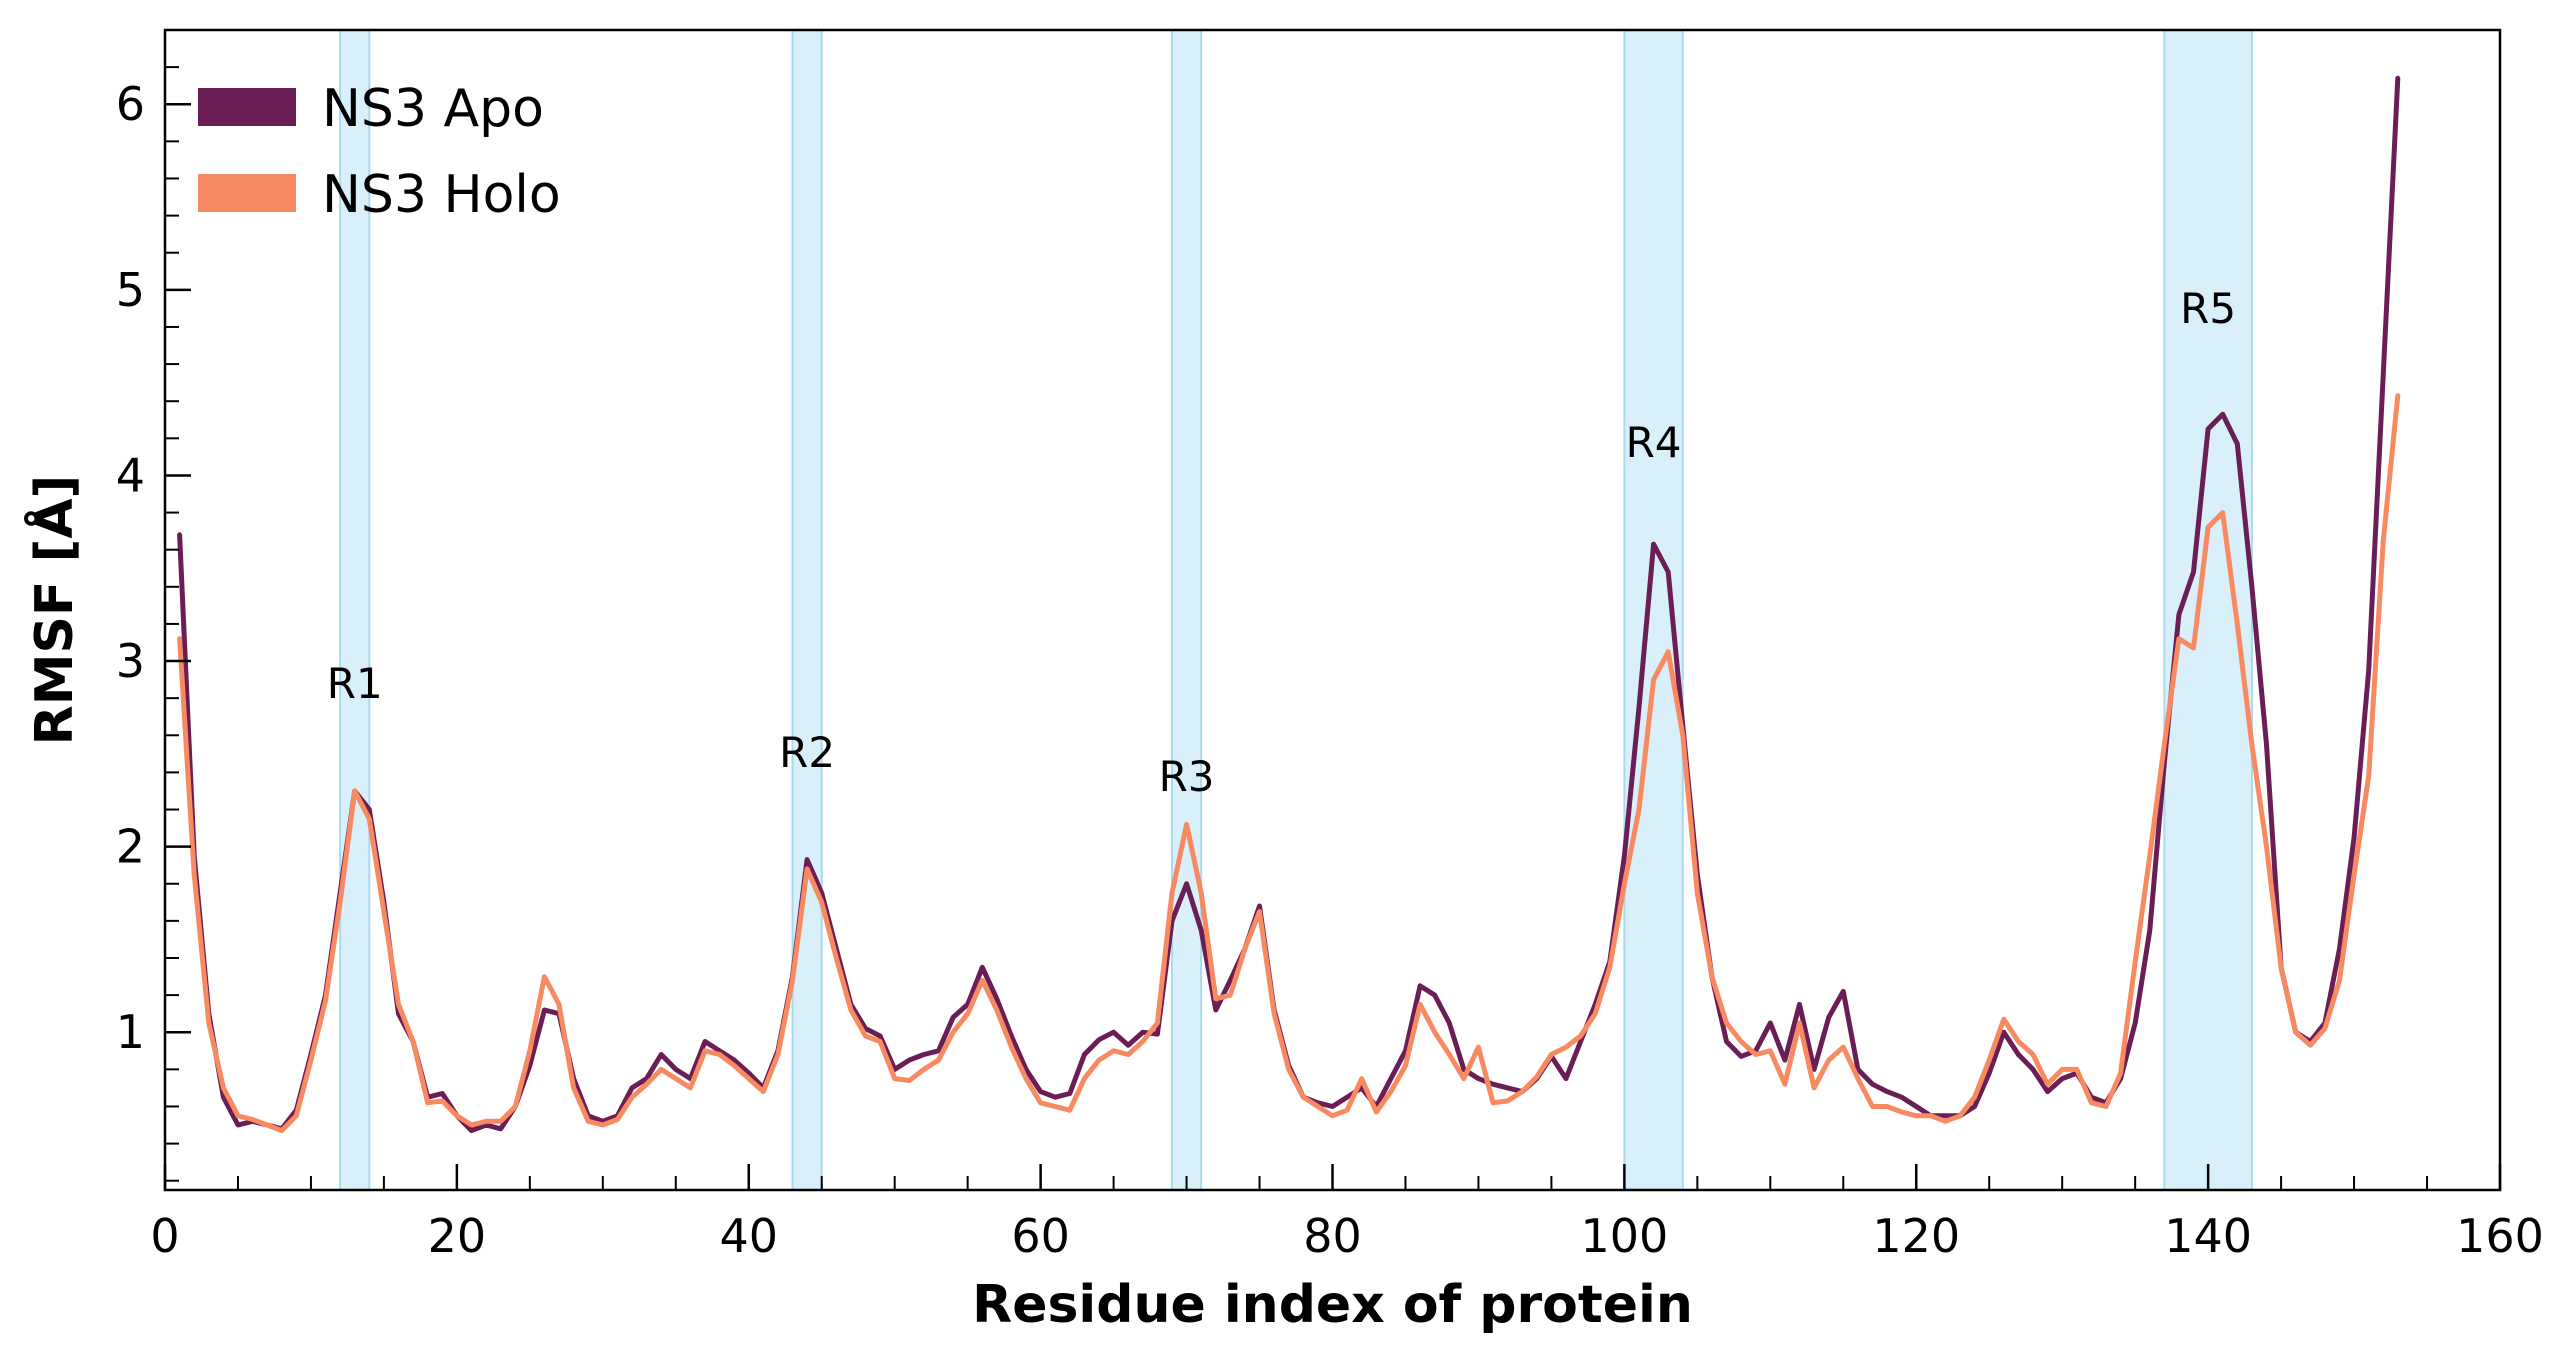  What do you see at coordinates (130, 104) in the screenshot?
I see `y-tick-label: 6` at bounding box center [130, 104].